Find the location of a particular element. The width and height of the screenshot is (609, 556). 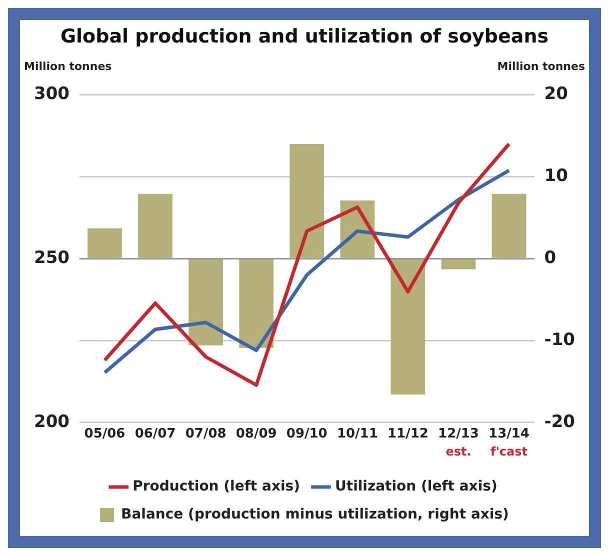

y-tick-label: 250 is located at coordinates (52, 258).